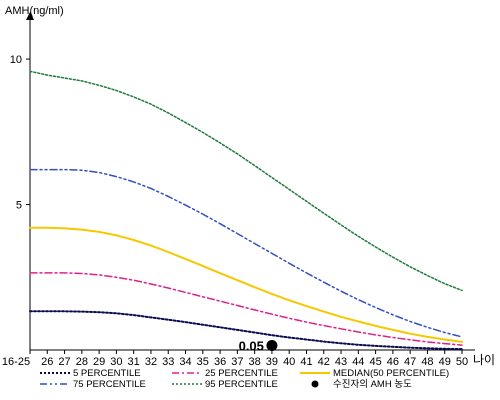 This screenshot has height=400, width=500. What do you see at coordinates (445, 362) in the screenshot?
I see `x-tick-label: 49` at bounding box center [445, 362].